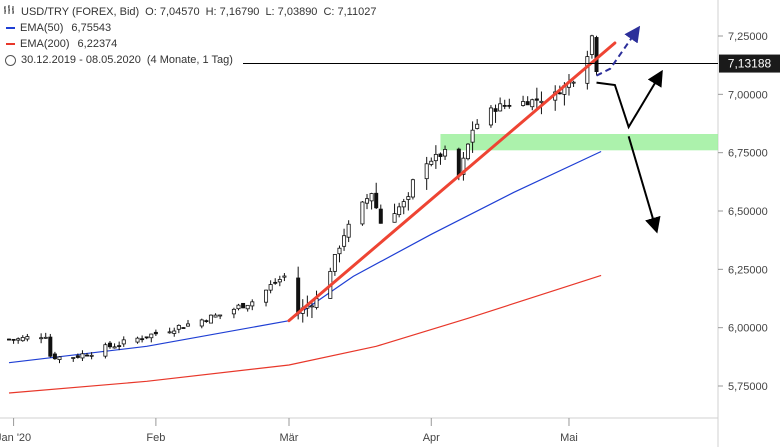 The image size is (780, 447). What do you see at coordinates (748, 270) in the screenshot?
I see `y-tick-label: 6,25000` at bounding box center [748, 270].